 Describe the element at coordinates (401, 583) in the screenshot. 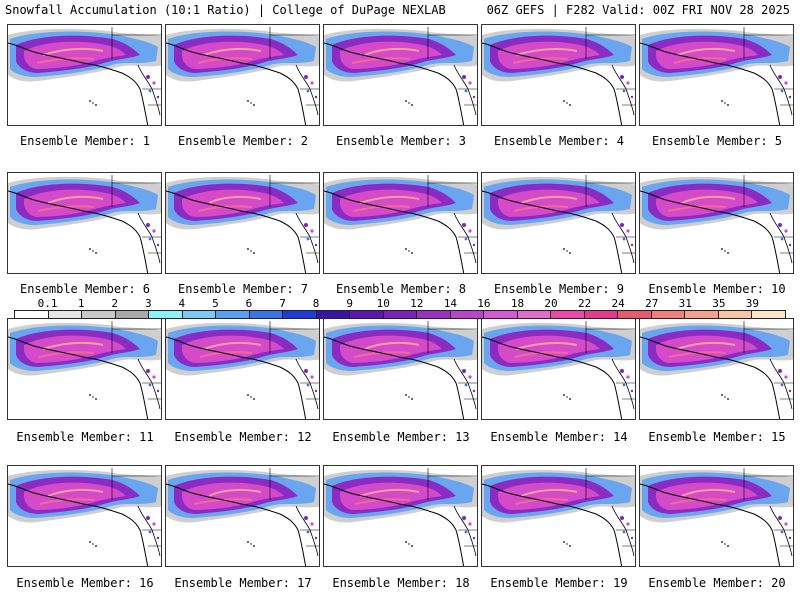

I see `ensemble-member-label: Ensemble Member: 18` at that location.